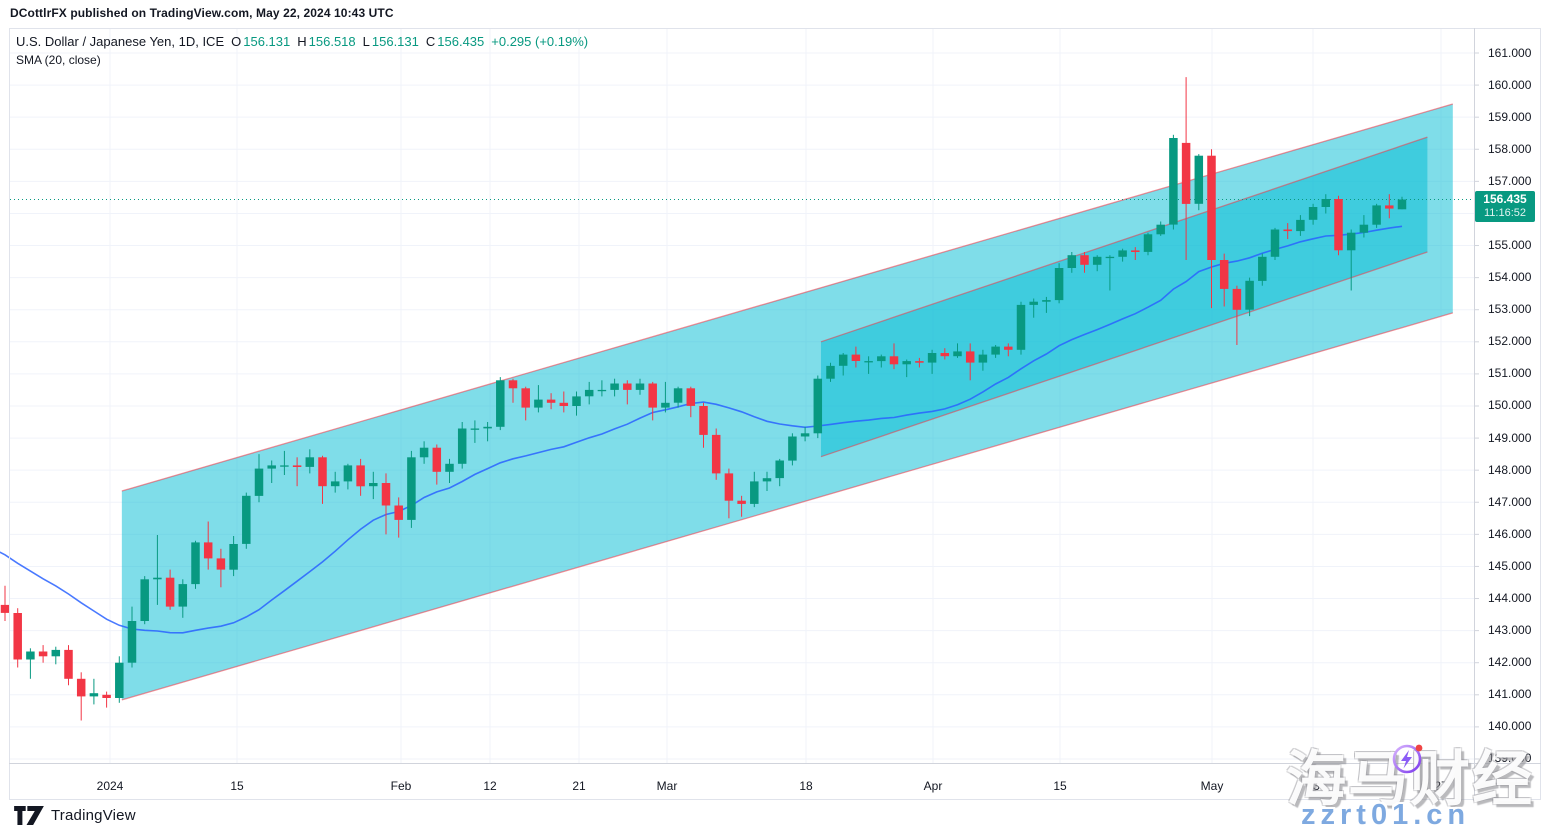  What do you see at coordinates (775, 781) in the screenshot?
I see `time-axis: 2024 15 Feb 12 21 Mar 18 Apr 15 May 13 27` at bounding box center [775, 781].